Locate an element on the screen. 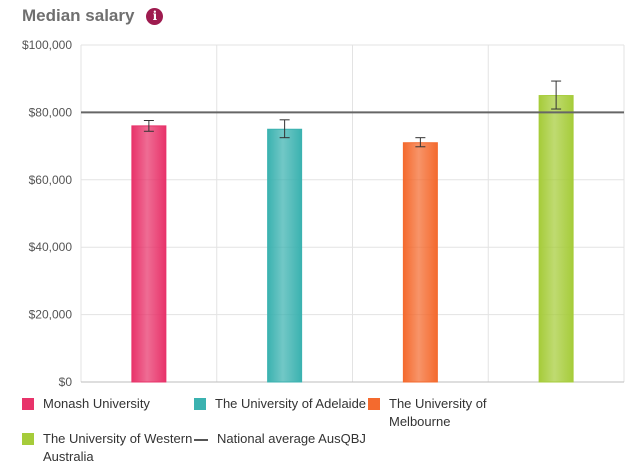 This screenshot has width=640, height=469. y-tick-label: $40,000 is located at coordinates (51, 247).